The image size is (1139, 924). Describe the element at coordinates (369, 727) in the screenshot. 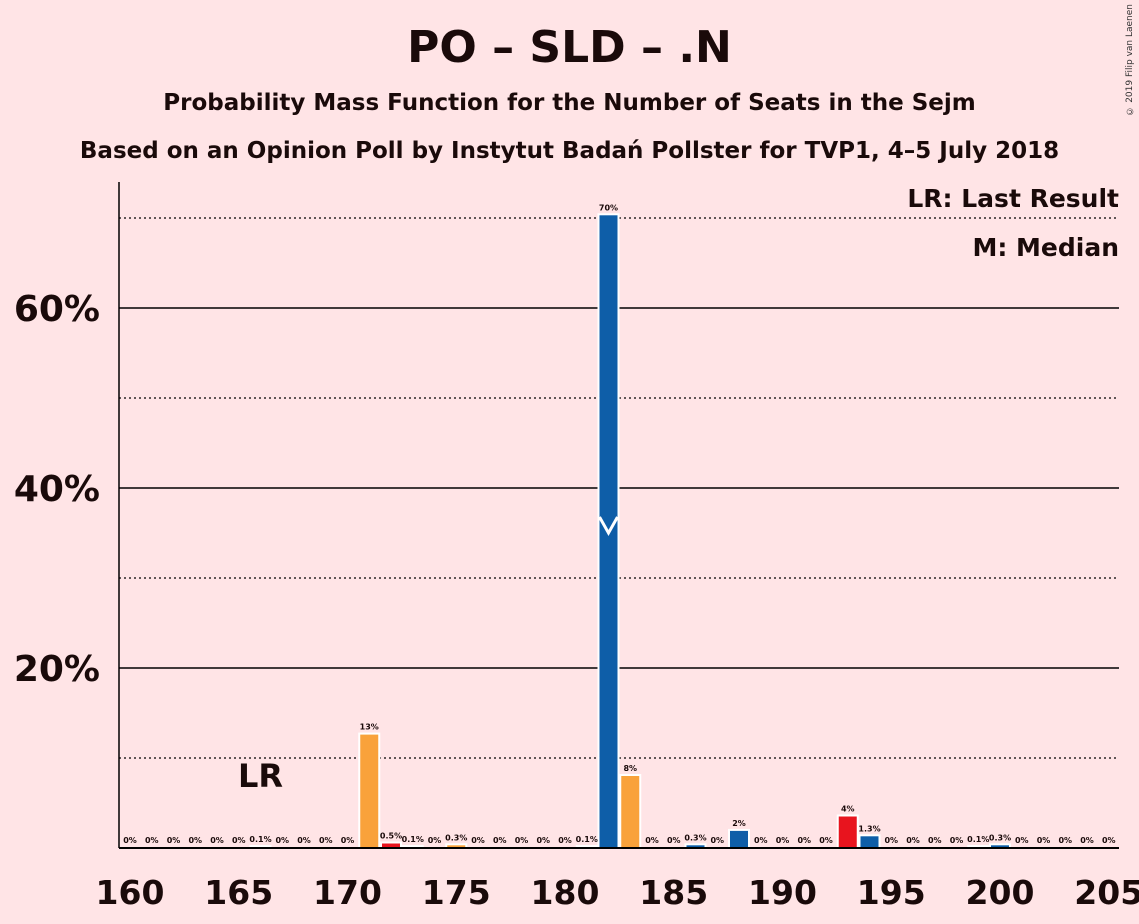

I see `bar-label: 13%` at that location.